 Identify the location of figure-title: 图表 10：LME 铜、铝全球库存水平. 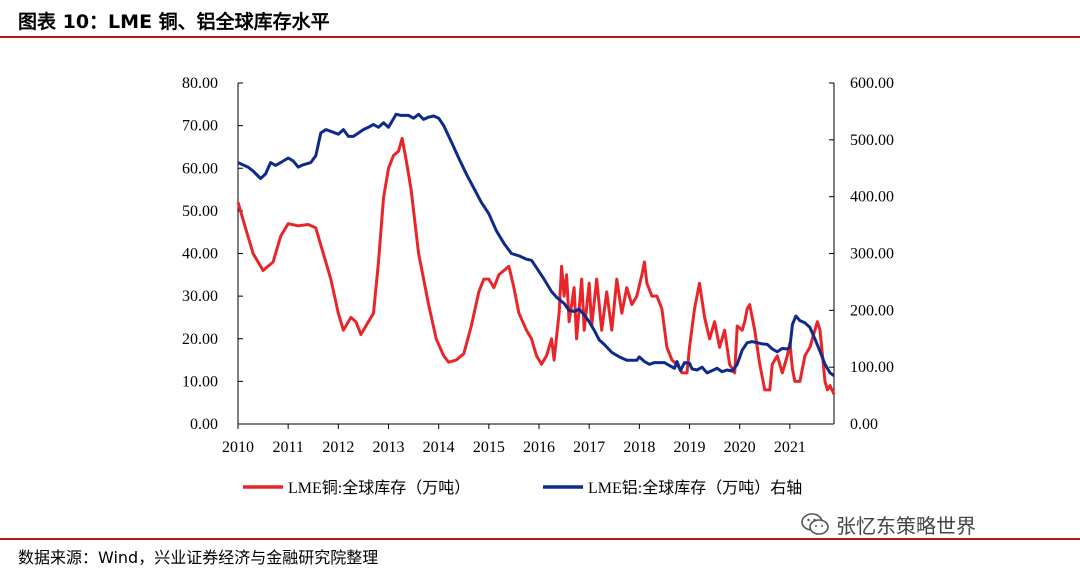
(174, 22).